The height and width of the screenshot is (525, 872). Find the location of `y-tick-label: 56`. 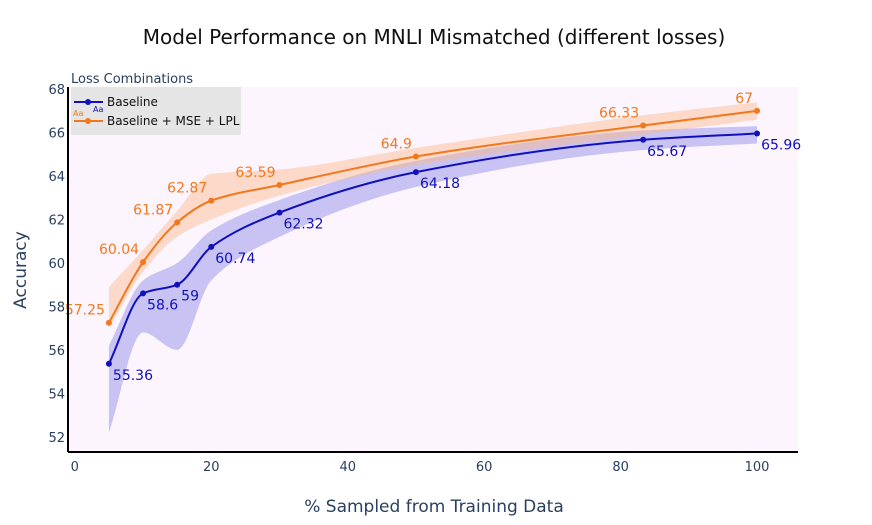

y-tick-label: 56 is located at coordinates (56, 351).